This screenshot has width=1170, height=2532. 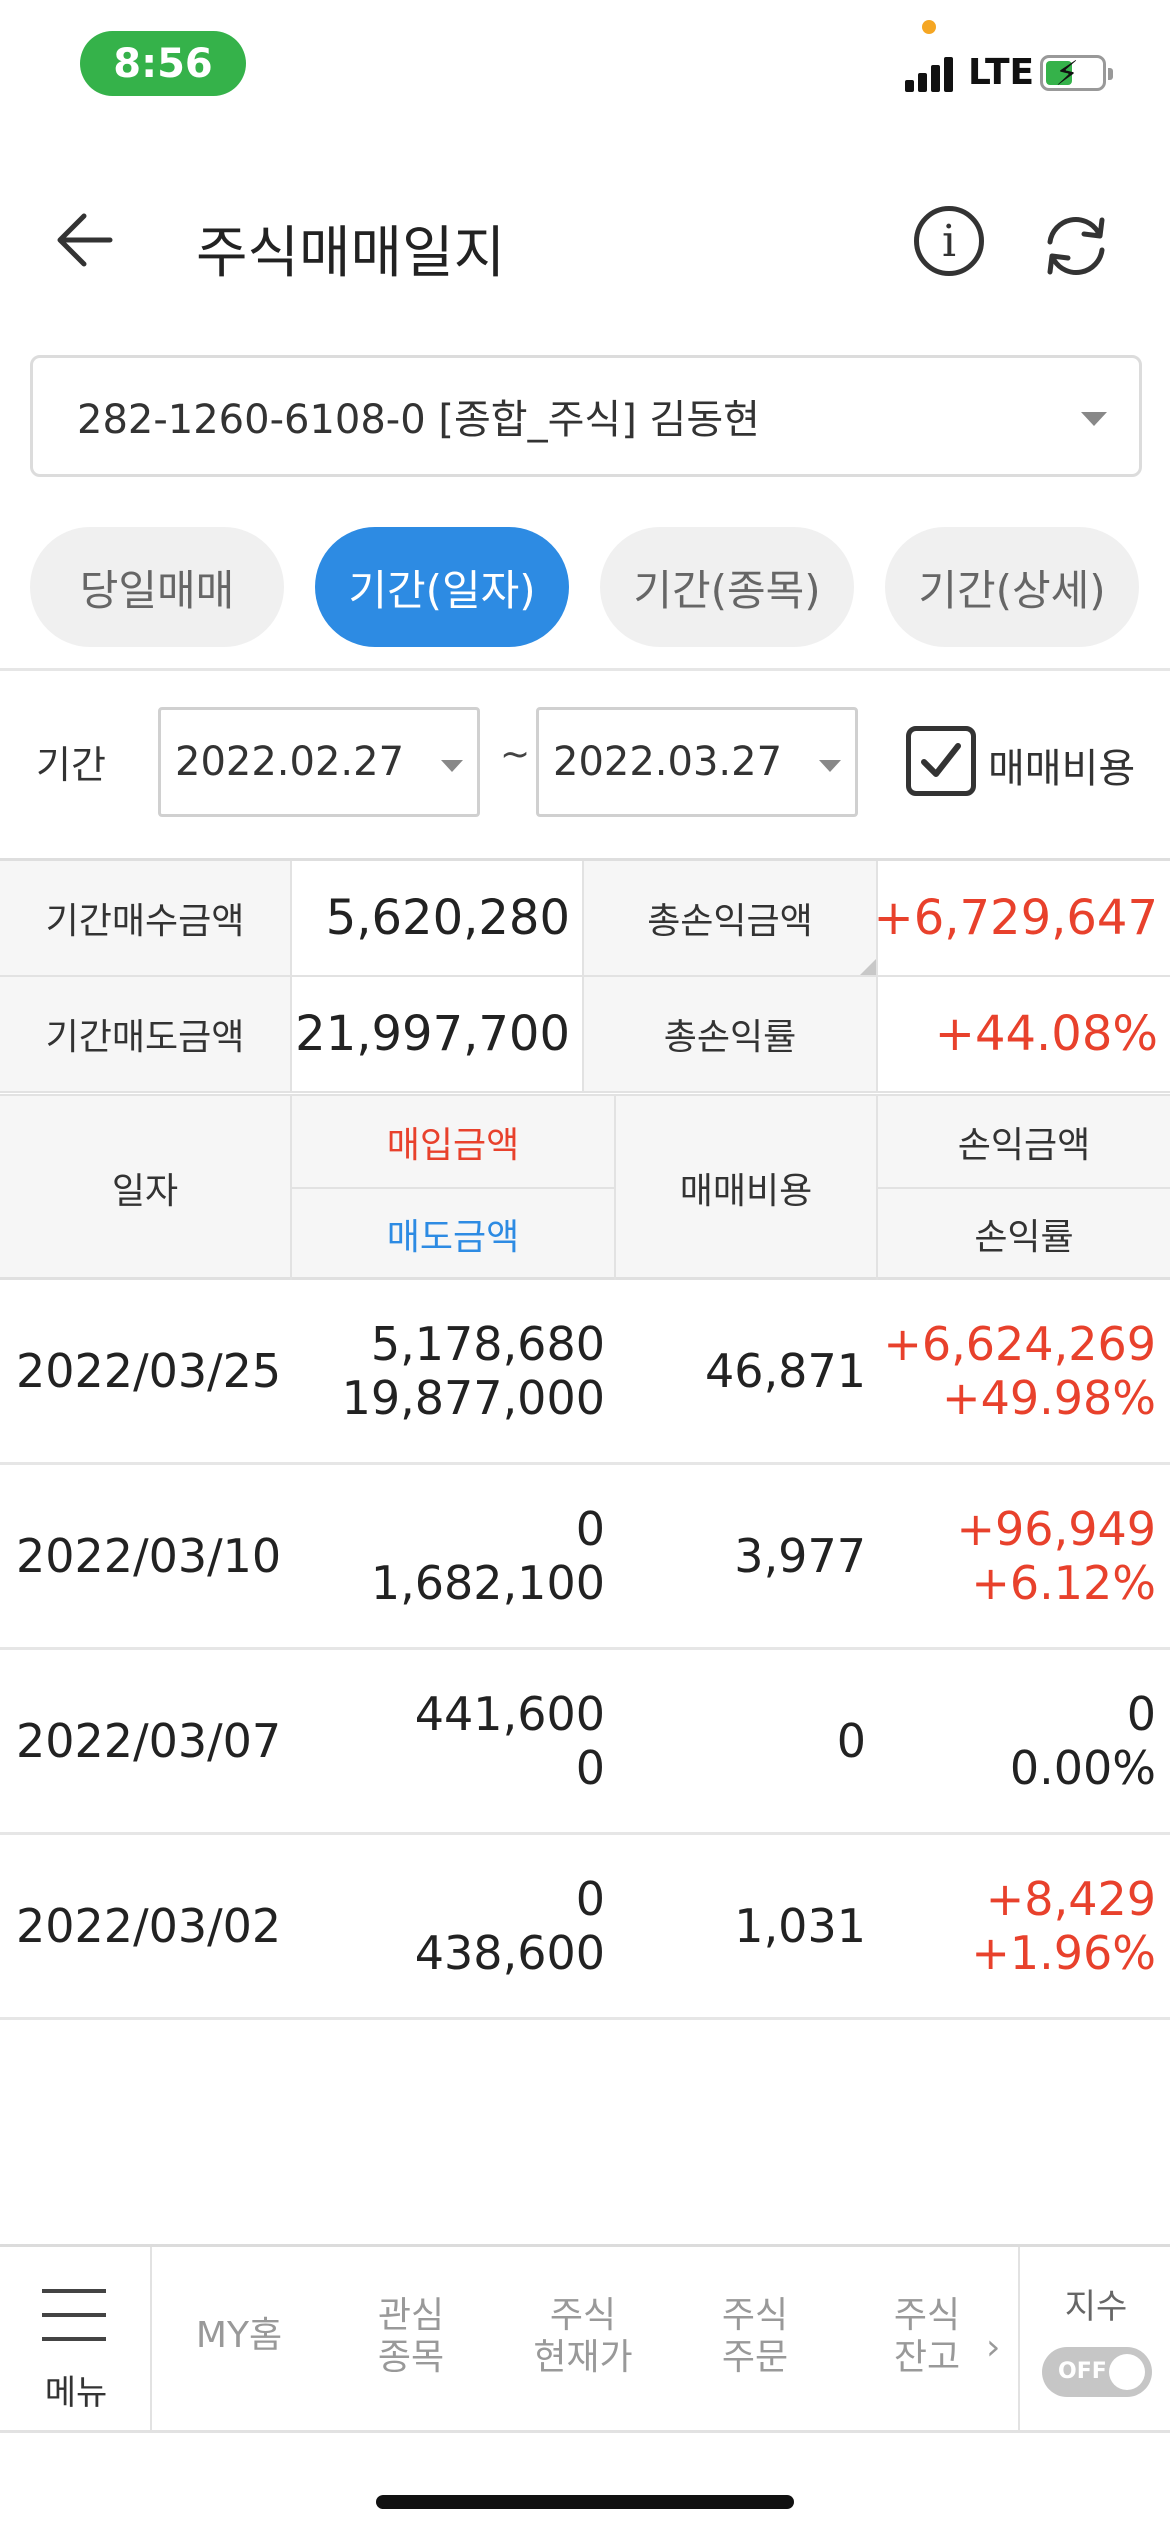 What do you see at coordinates (1021, 919) in the screenshot?
I see `total-pnl-value: +6,729,647` at bounding box center [1021, 919].